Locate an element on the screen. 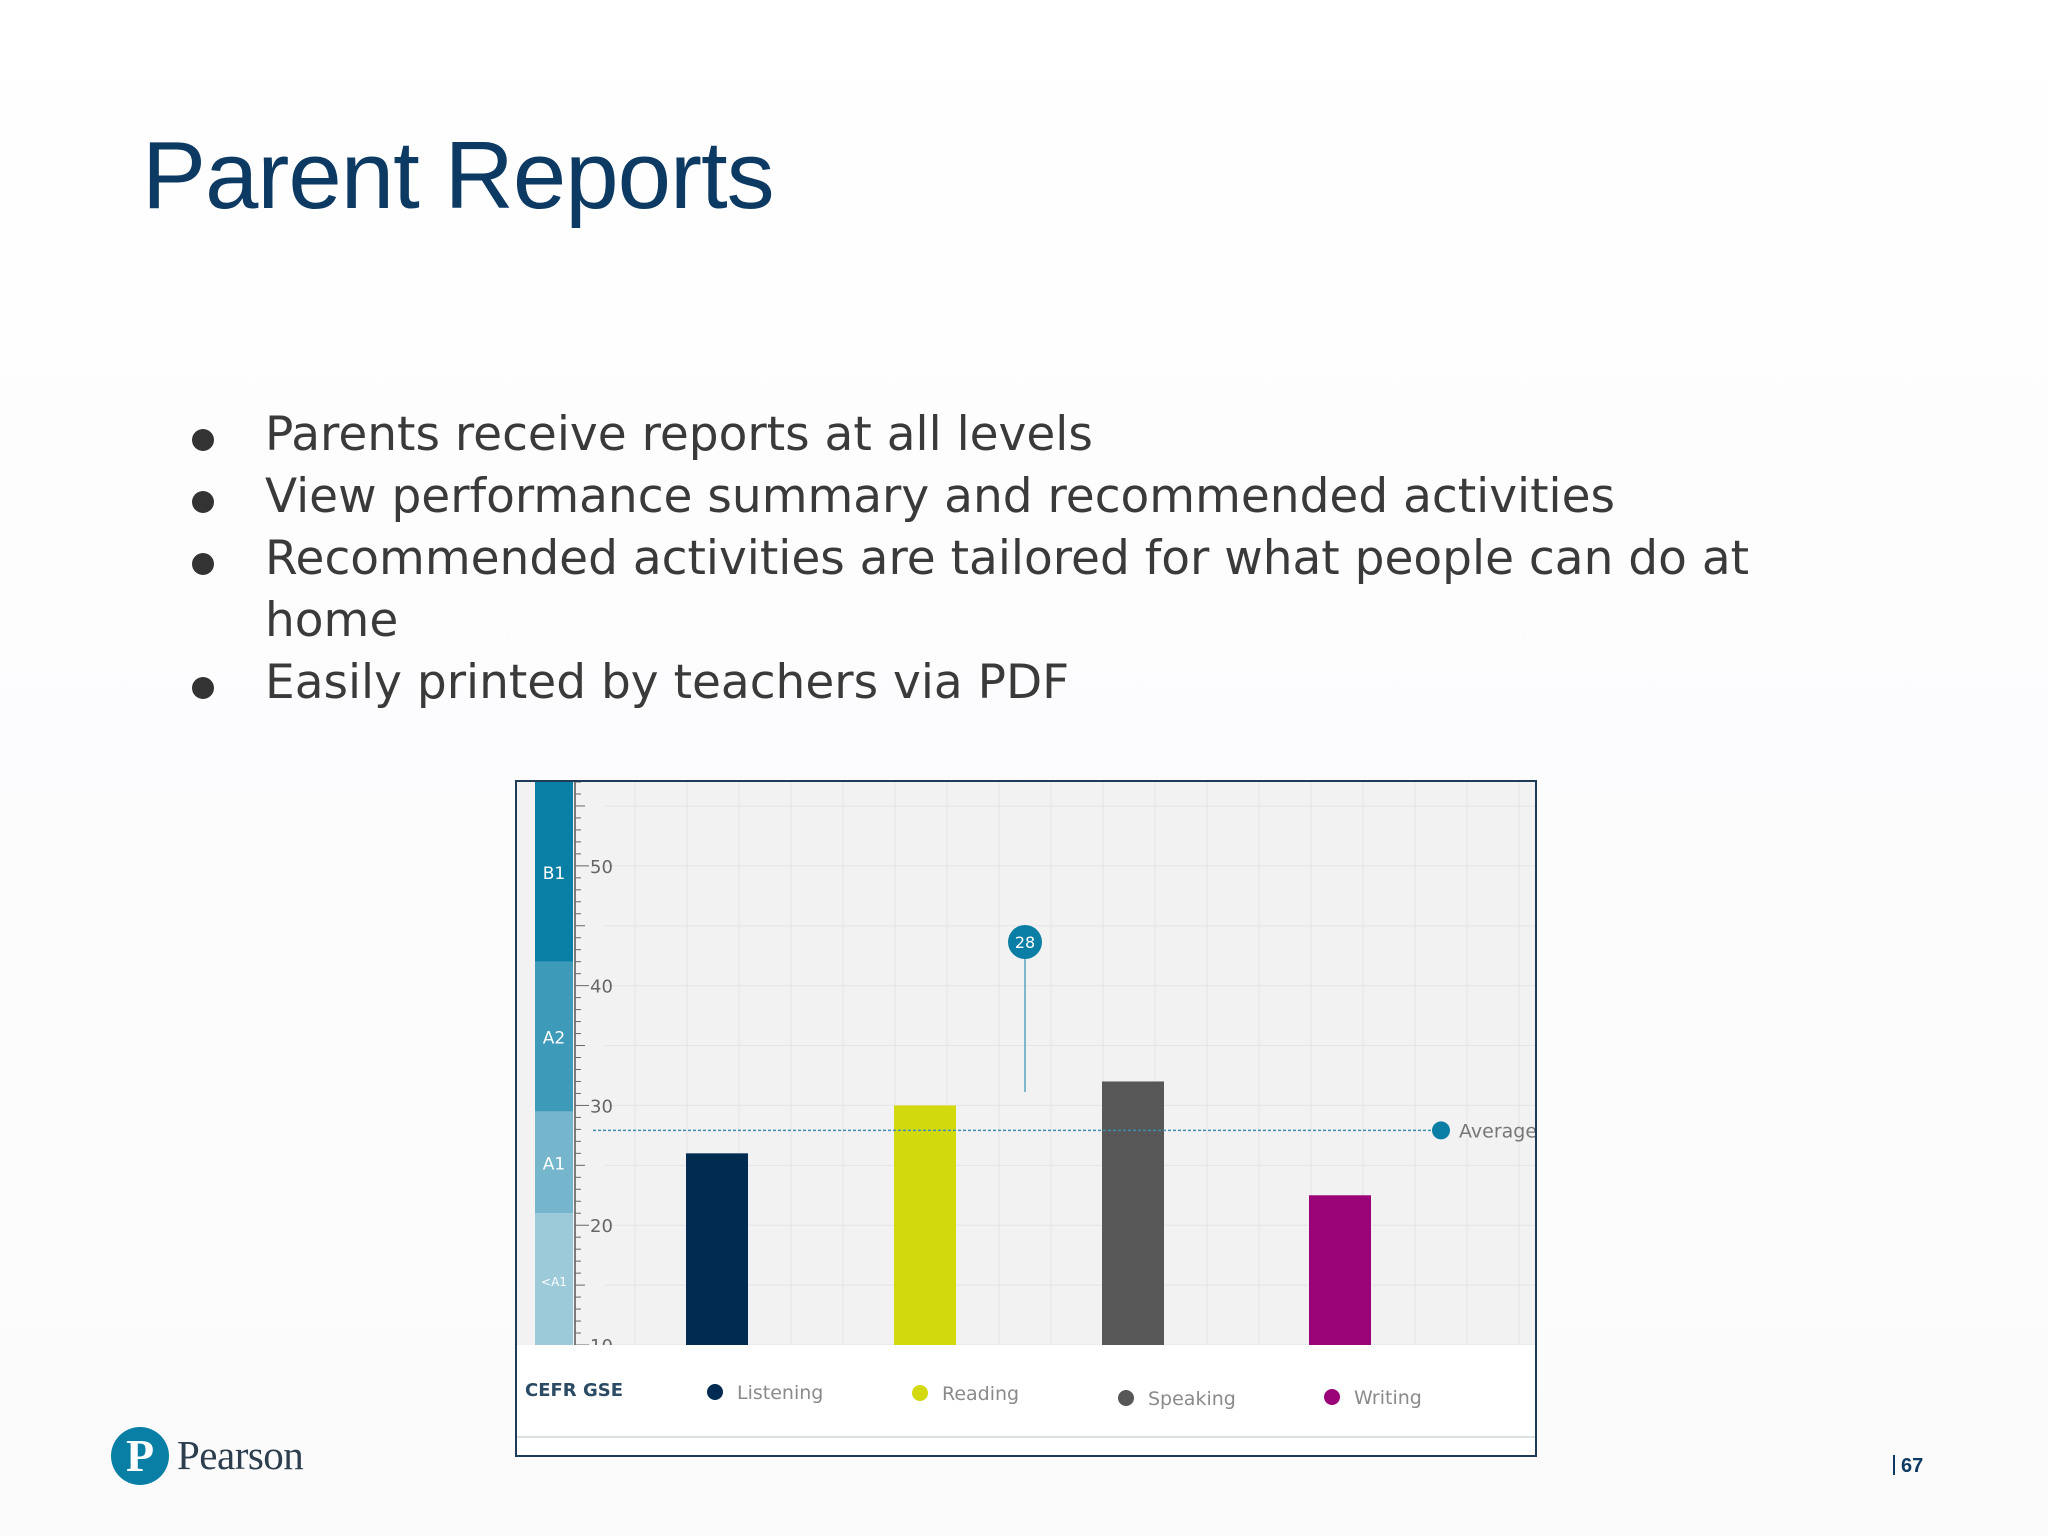  cefr-band-label: A1 is located at coordinates (554, 1164).